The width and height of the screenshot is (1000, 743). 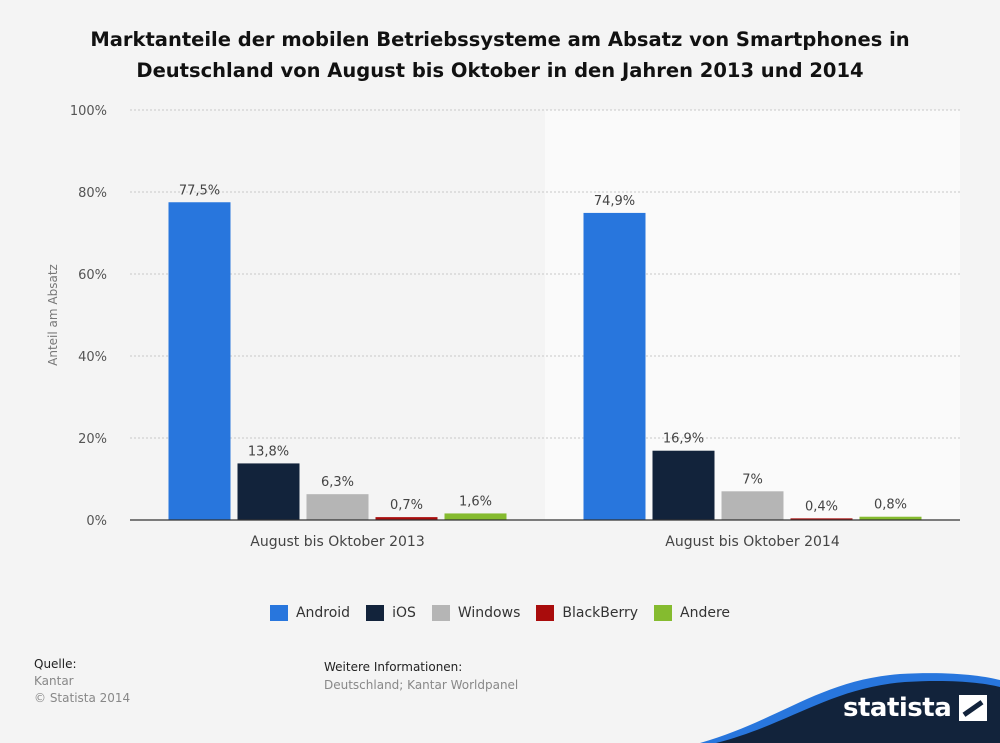 I want to click on bar-value-label: 7%, so click(x=752, y=479).